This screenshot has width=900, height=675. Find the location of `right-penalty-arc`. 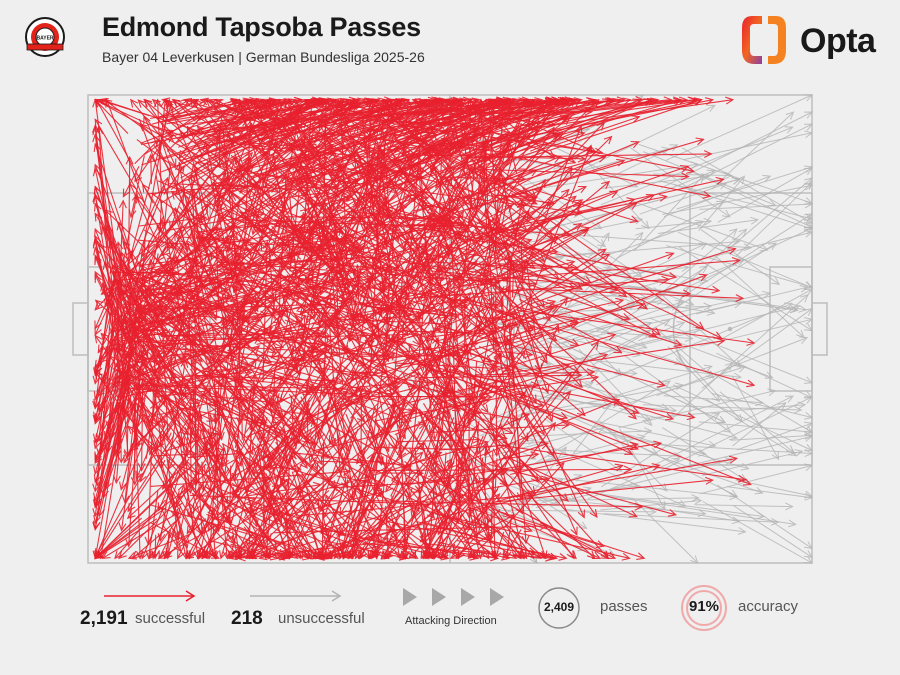

right-penalty-arc is located at coordinates (681, 329).